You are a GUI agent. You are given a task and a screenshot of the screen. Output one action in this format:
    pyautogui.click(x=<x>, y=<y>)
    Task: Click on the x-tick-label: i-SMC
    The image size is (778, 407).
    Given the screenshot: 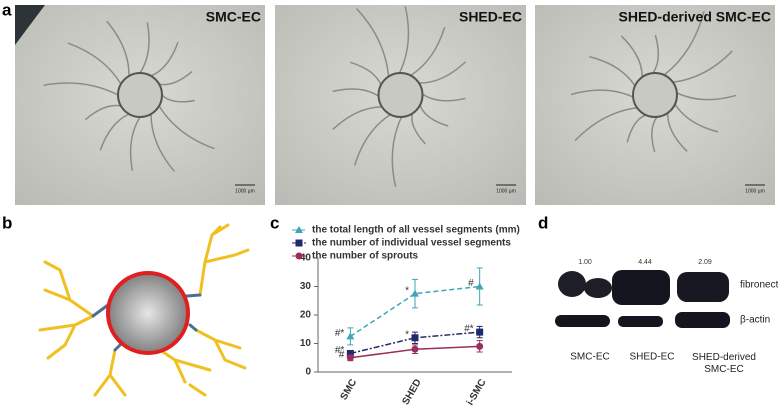 What is the action you would take?
    pyautogui.click(x=477, y=392)
    